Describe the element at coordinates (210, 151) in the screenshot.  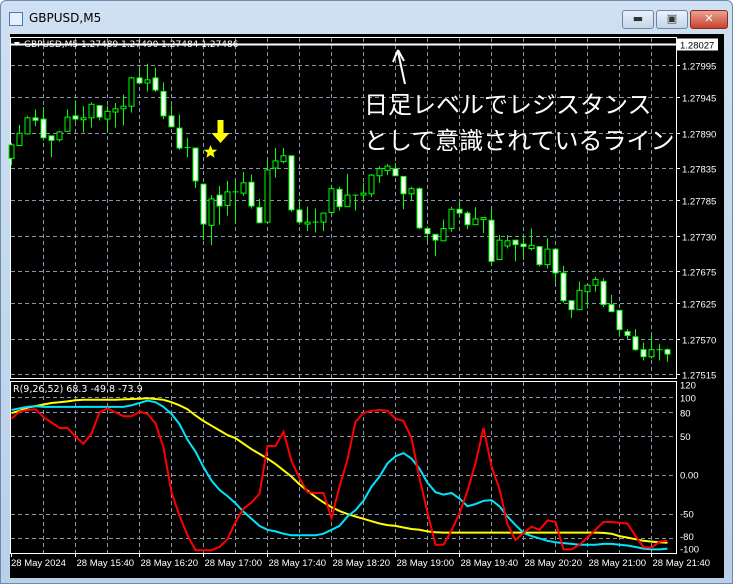
I see `star-icon` at that location.